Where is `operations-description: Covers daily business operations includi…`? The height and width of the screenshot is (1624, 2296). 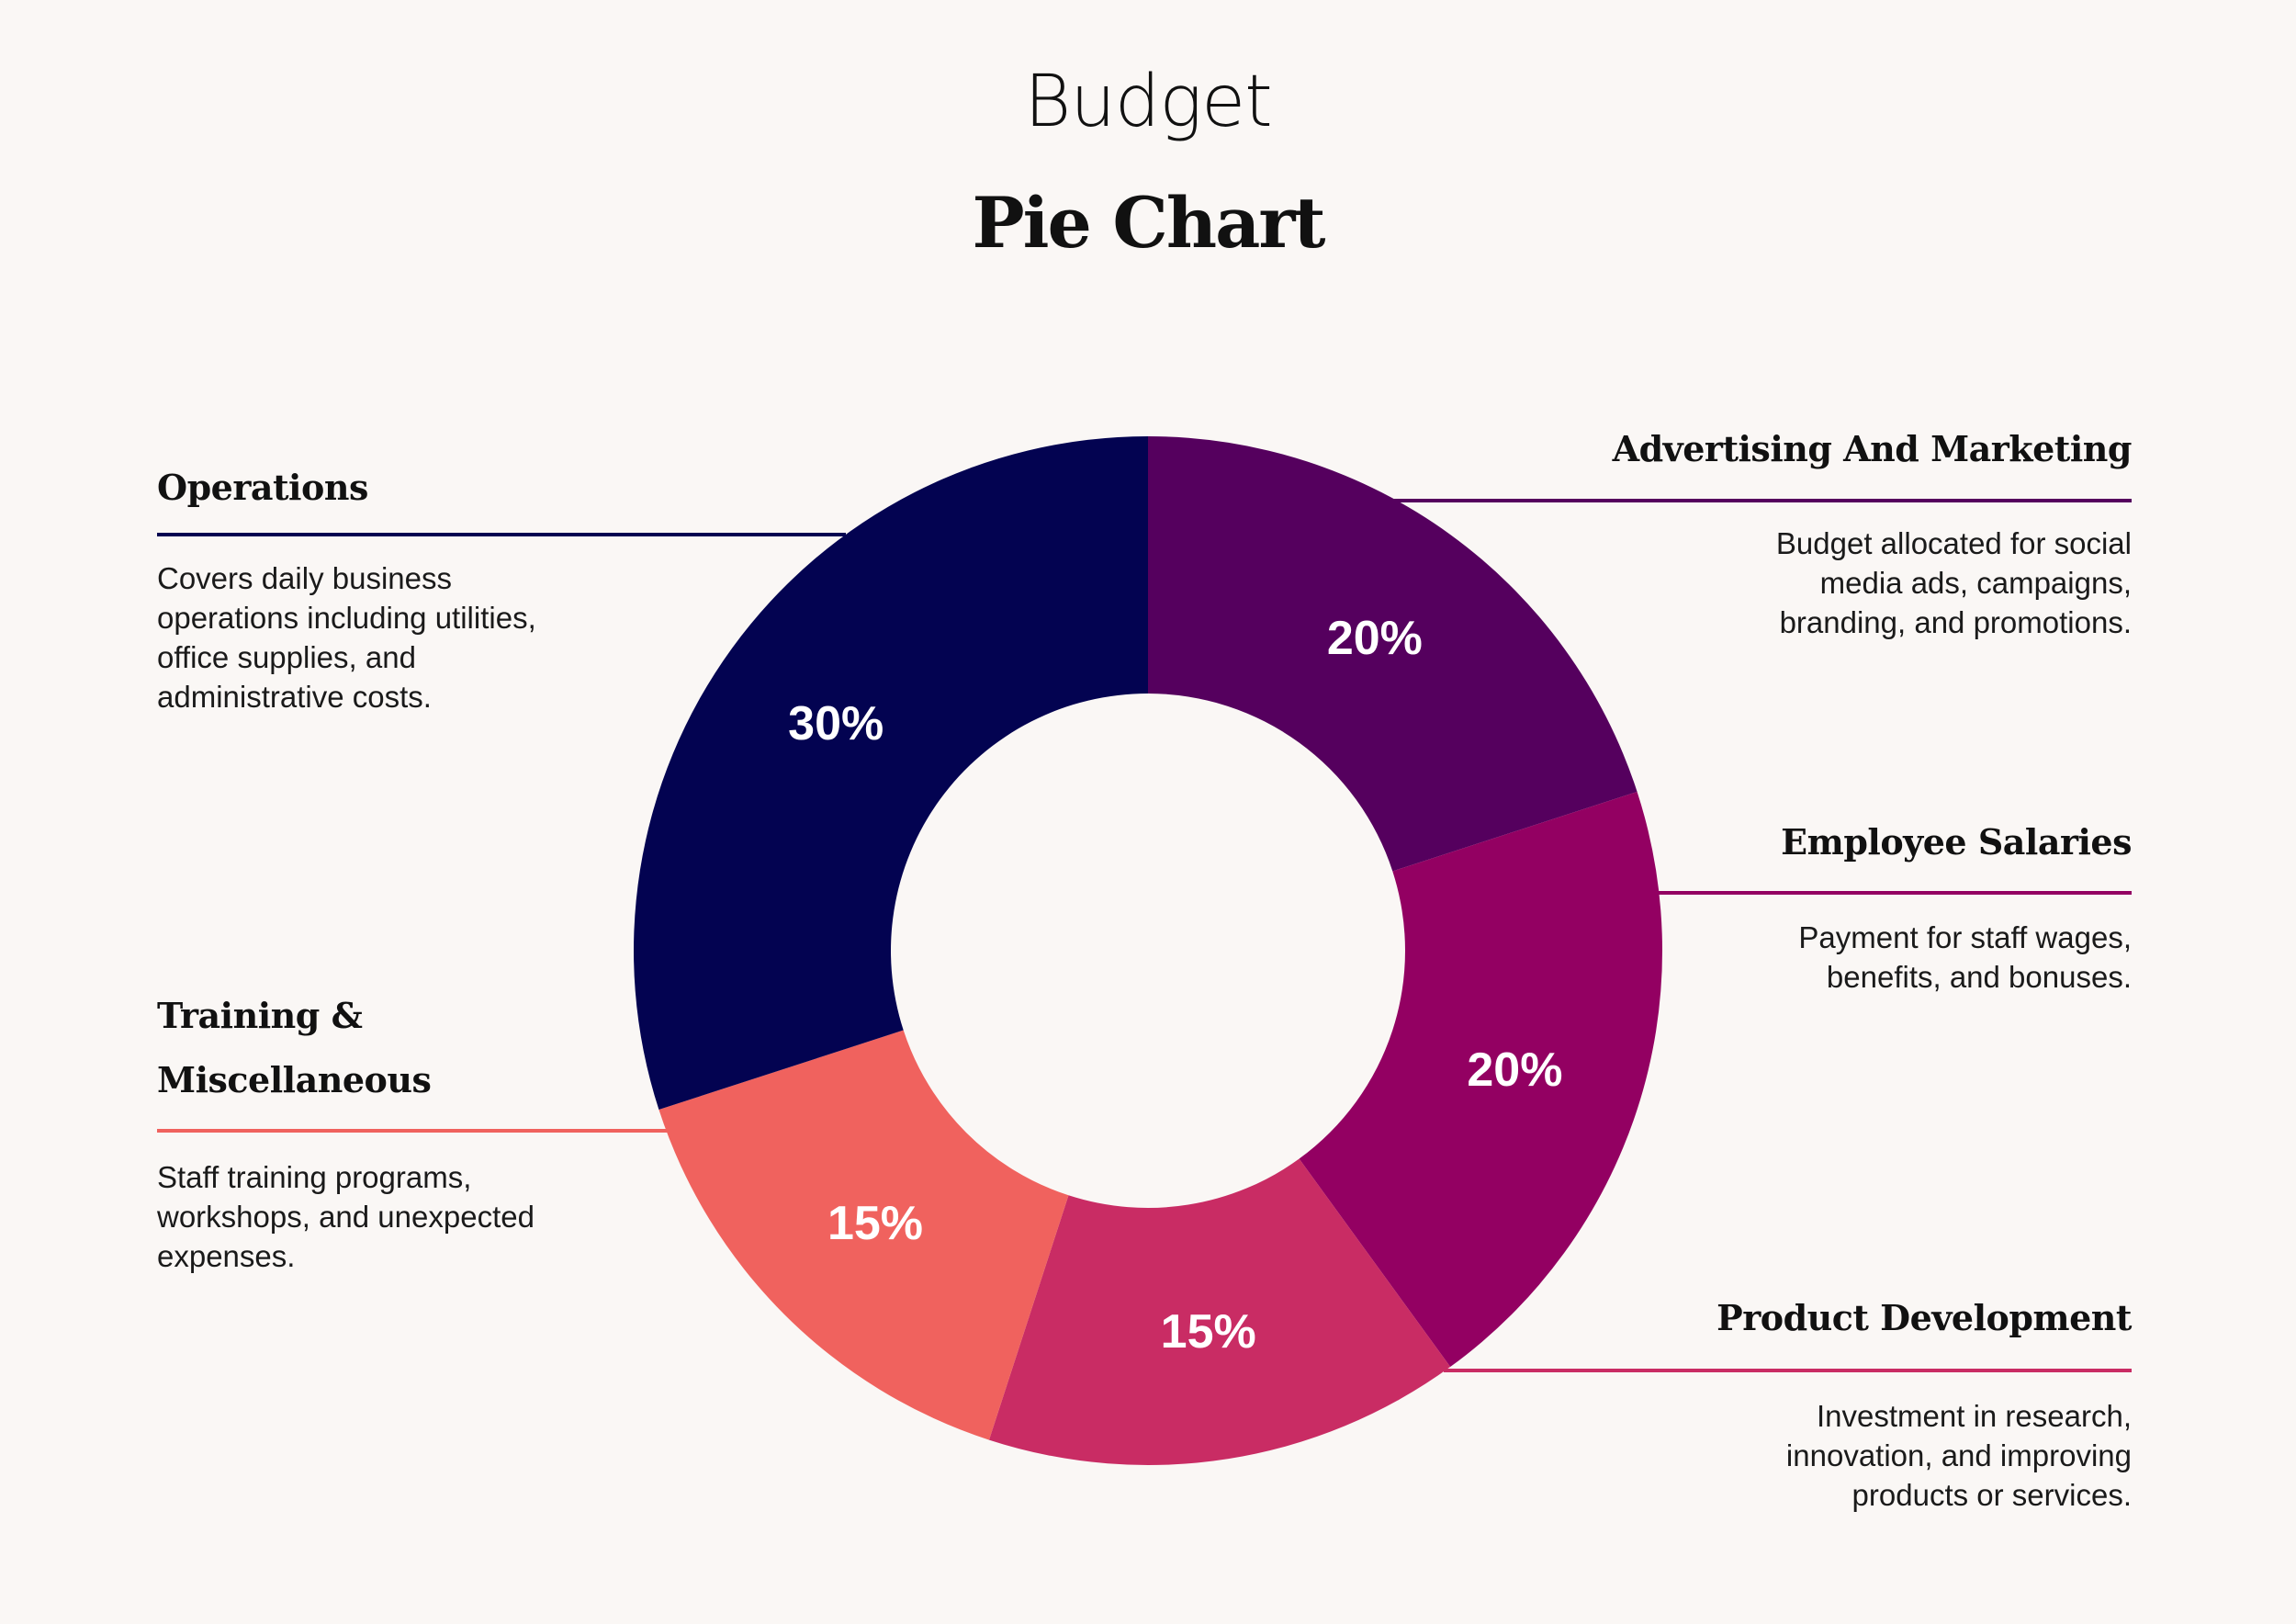
operations-description: Covers daily business operations includi… is located at coordinates (346, 637).